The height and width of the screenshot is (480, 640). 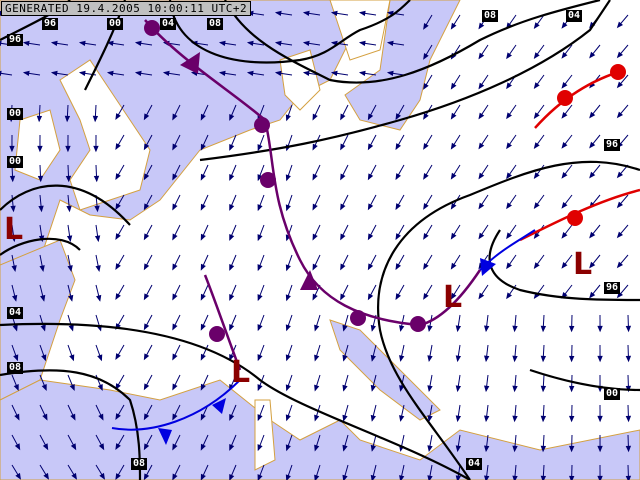 What do you see at coordinates (300, 80) in the screenshot?
I see `denmark` at bounding box center [300, 80].